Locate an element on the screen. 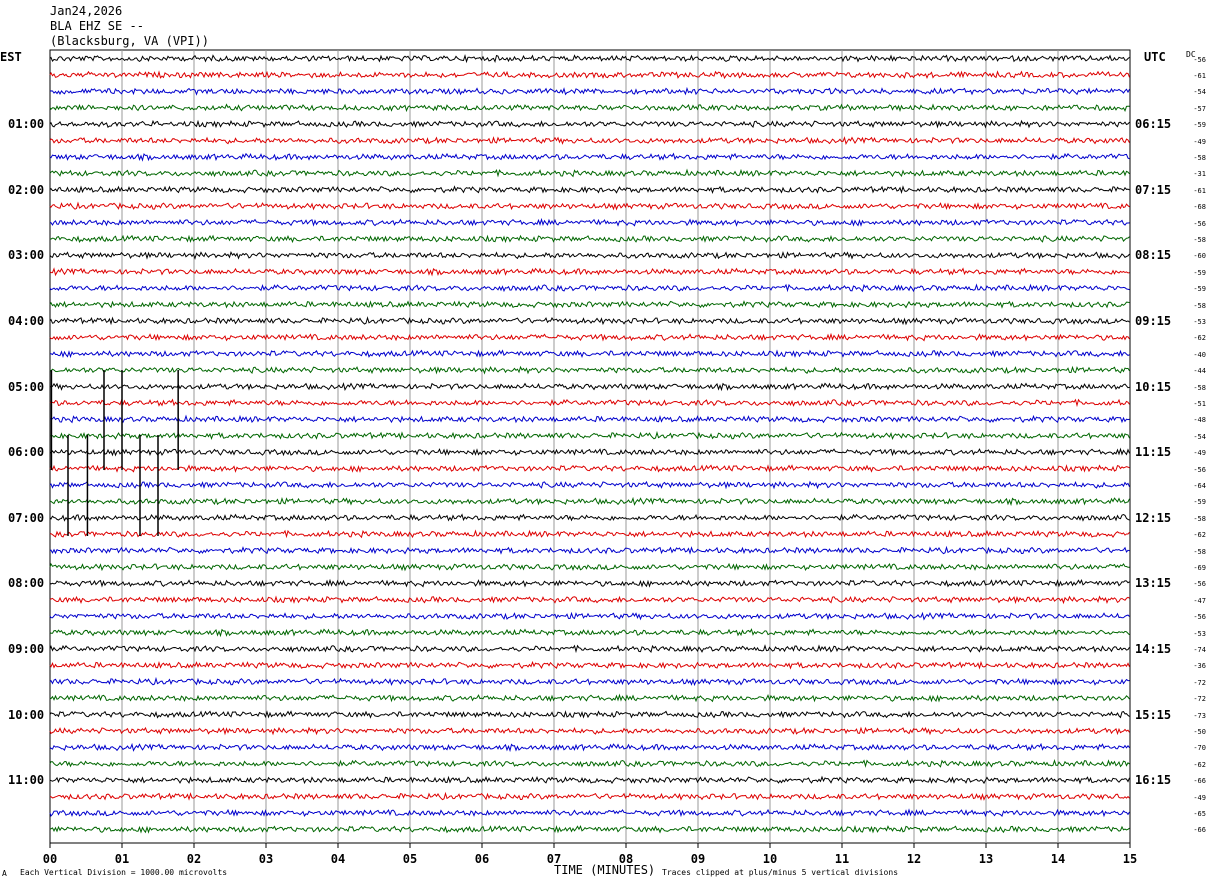 This screenshot has height=886, width=1210. x-tick-label: 06 is located at coordinates (482, 859).